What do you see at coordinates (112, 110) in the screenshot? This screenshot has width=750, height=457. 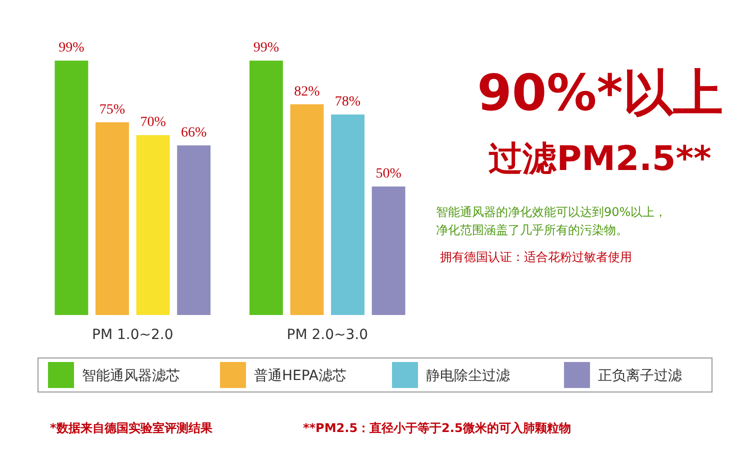 I see `data-label: 75%` at bounding box center [112, 110].